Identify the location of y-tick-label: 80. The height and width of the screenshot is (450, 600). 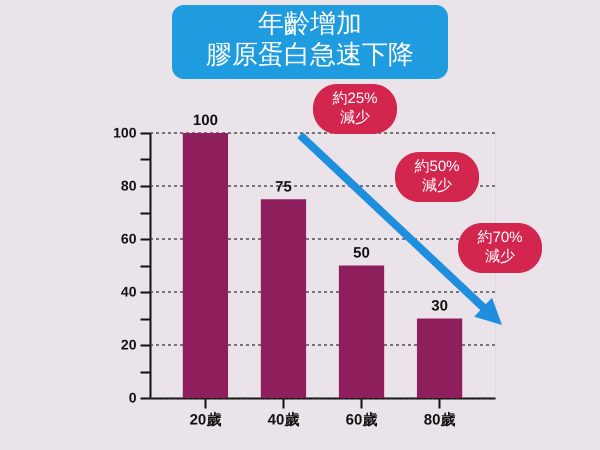
(128, 186).